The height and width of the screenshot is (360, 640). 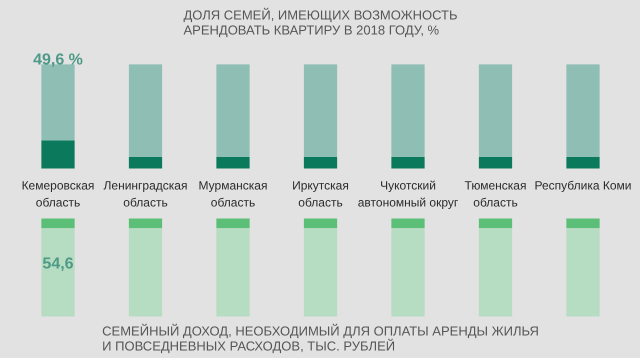 I want to click on text: СЕМЕЙНЫЙ ДОХОД, НЕОБХОДИМЫЙ ДЛЯ ОПЛАТЫ АРЕНДЫ ЖИЛЬЯ И ПОВСЕДНЕВНЫХ РАСХОДОВ, ТЫС. РУБЛЕЙ, so click(x=320, y=339).